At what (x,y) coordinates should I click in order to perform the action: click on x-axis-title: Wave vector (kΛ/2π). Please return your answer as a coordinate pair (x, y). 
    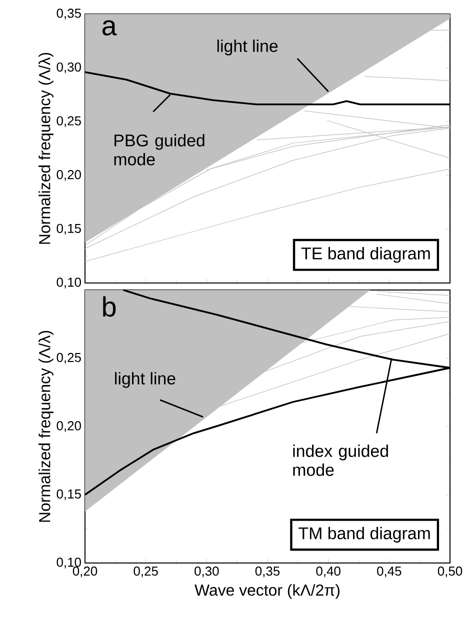
    Looking at the image, I should click on (267, 591).